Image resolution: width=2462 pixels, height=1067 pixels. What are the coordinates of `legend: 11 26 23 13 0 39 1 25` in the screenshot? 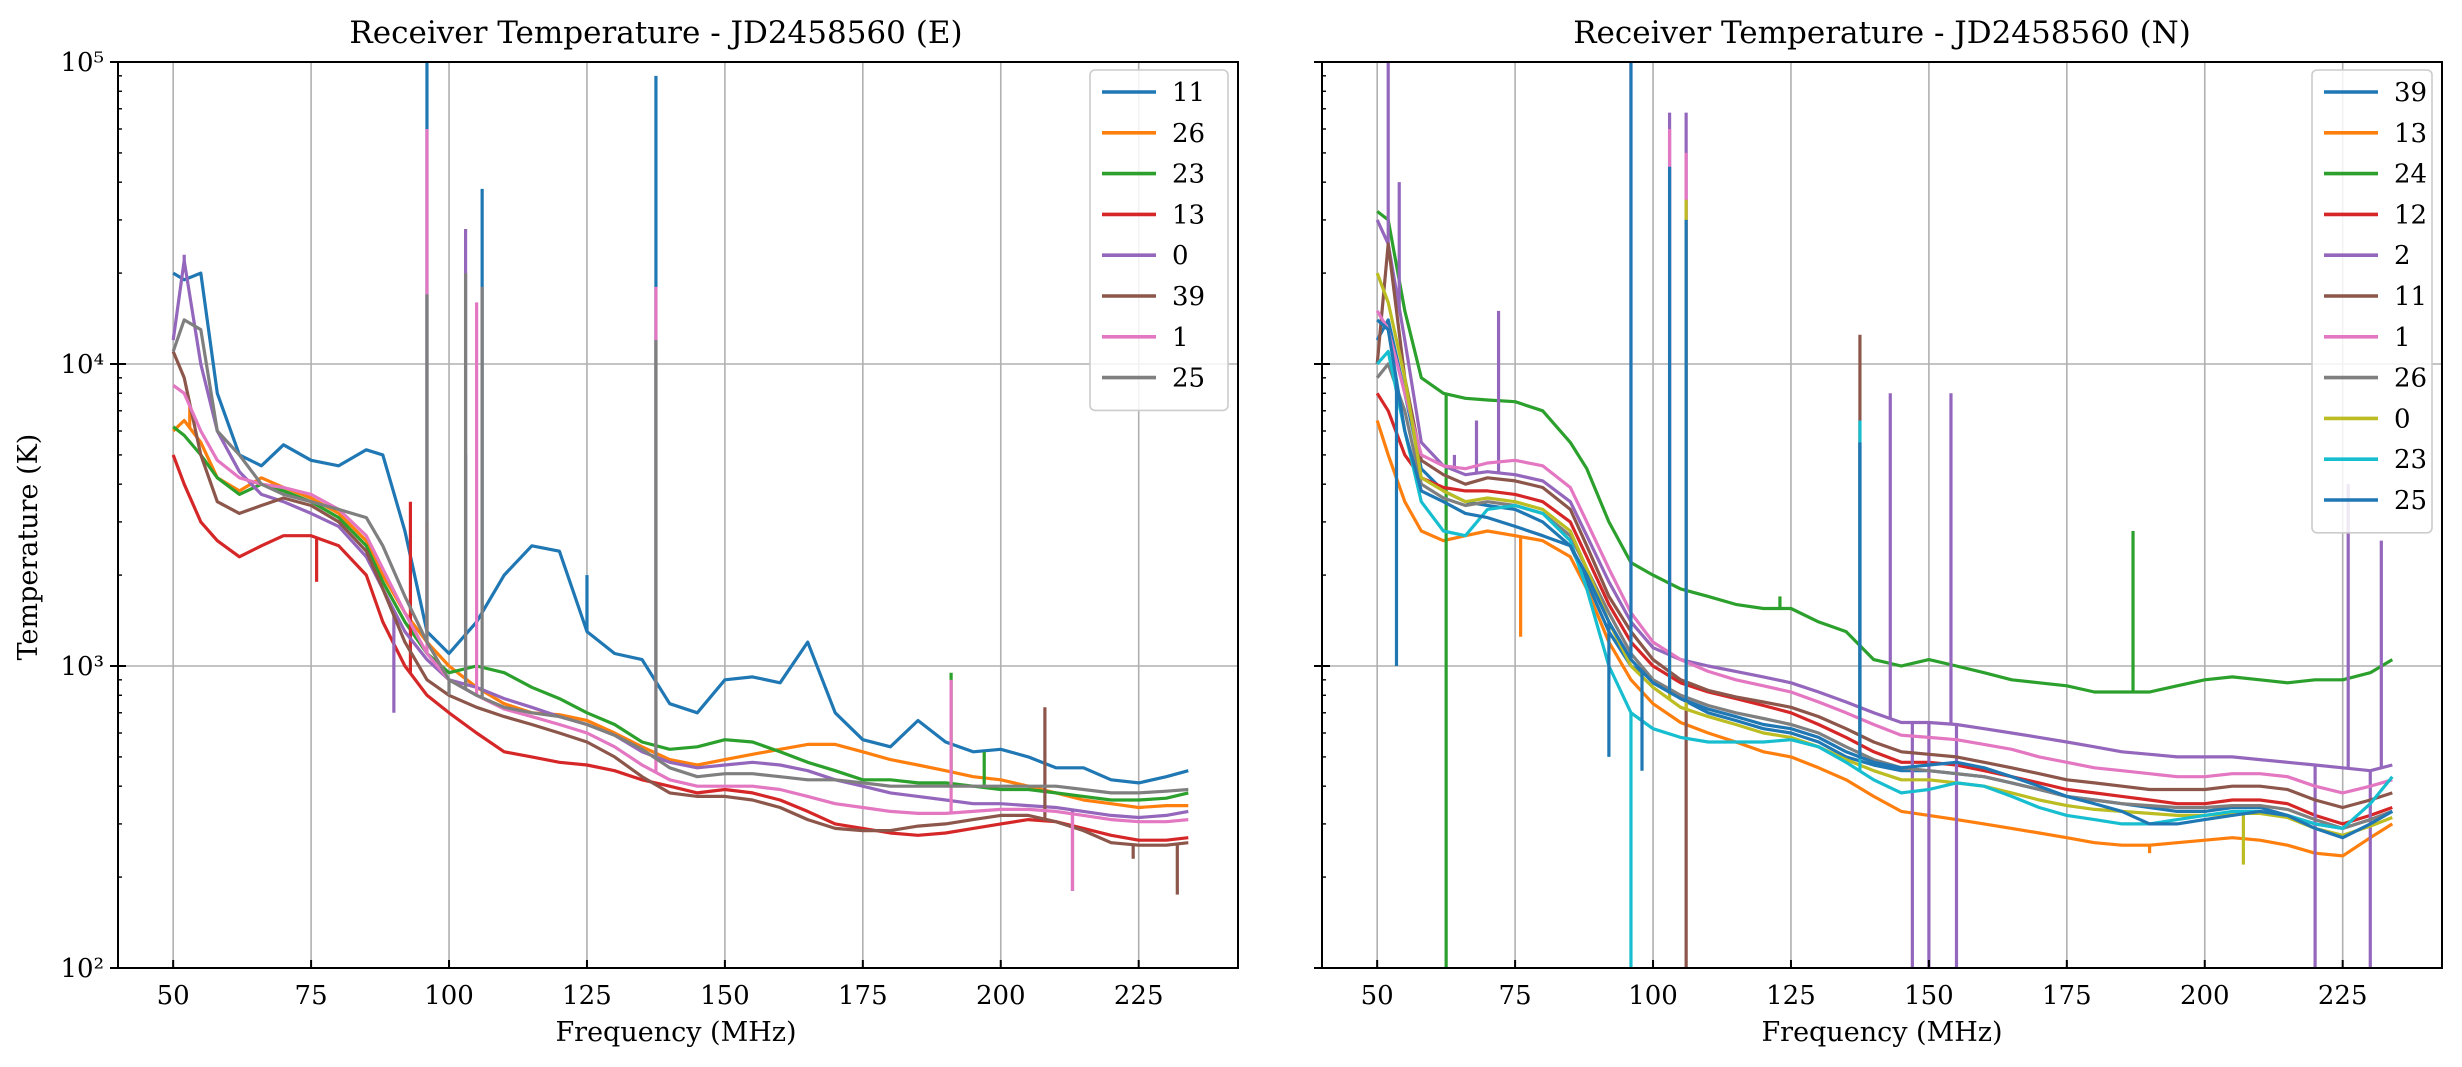 It's located at (1159, 240).